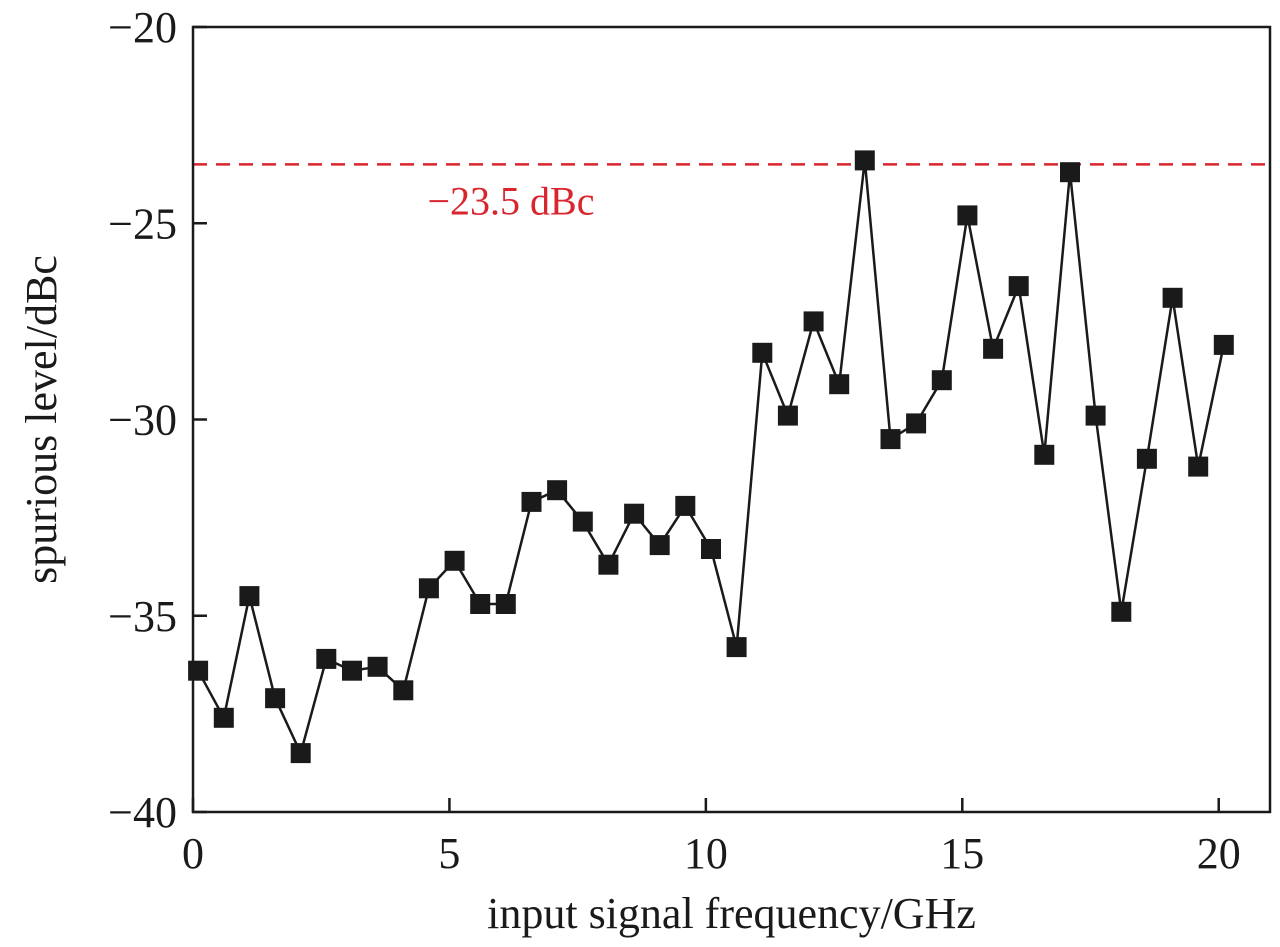  What do you see at coordinates (142, 616) in the screenshot?
I see `y-tick-label: −35` at bounding box center [142, 616].